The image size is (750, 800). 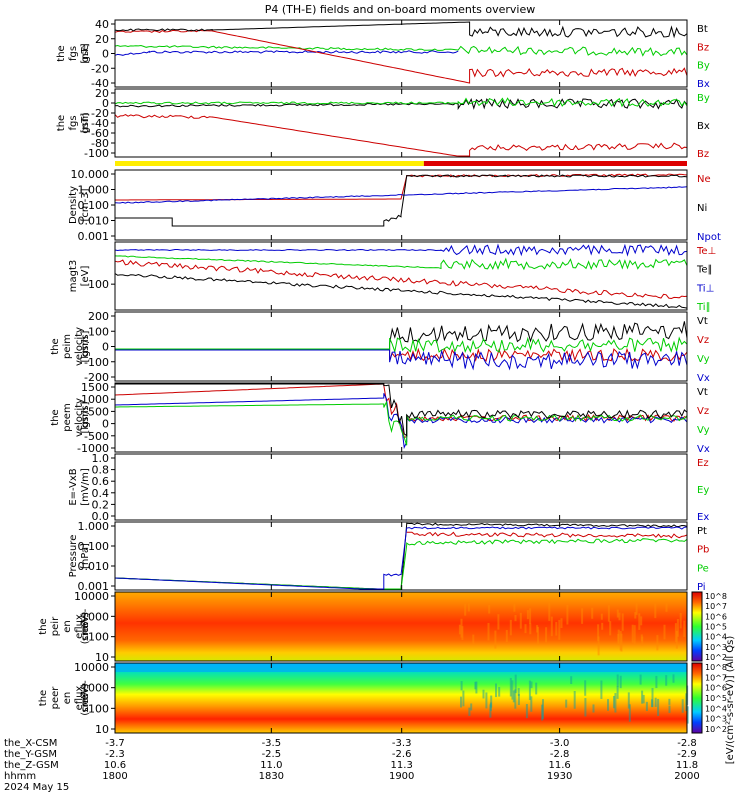 I want to click on series-line-Ni, so click(x=401, y=200).